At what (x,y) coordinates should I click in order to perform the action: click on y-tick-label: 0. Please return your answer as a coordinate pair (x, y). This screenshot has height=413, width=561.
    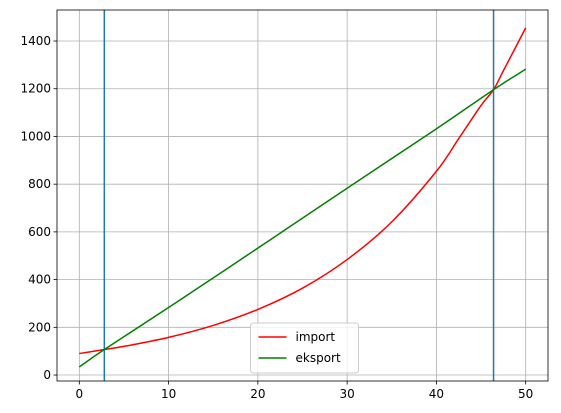
    Looking at the image, I should click on (47, 375).